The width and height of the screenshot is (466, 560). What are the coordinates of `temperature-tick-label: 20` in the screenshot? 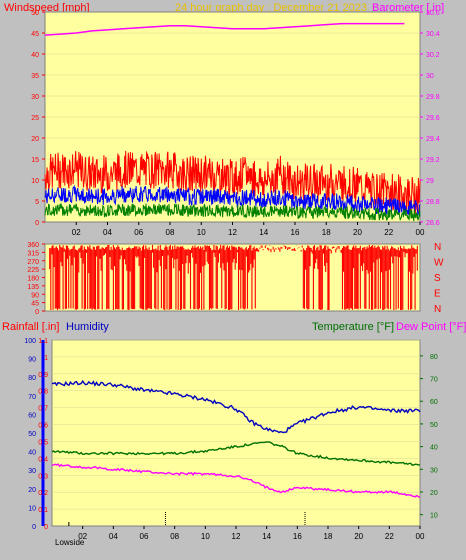 It's located at (434, 493).